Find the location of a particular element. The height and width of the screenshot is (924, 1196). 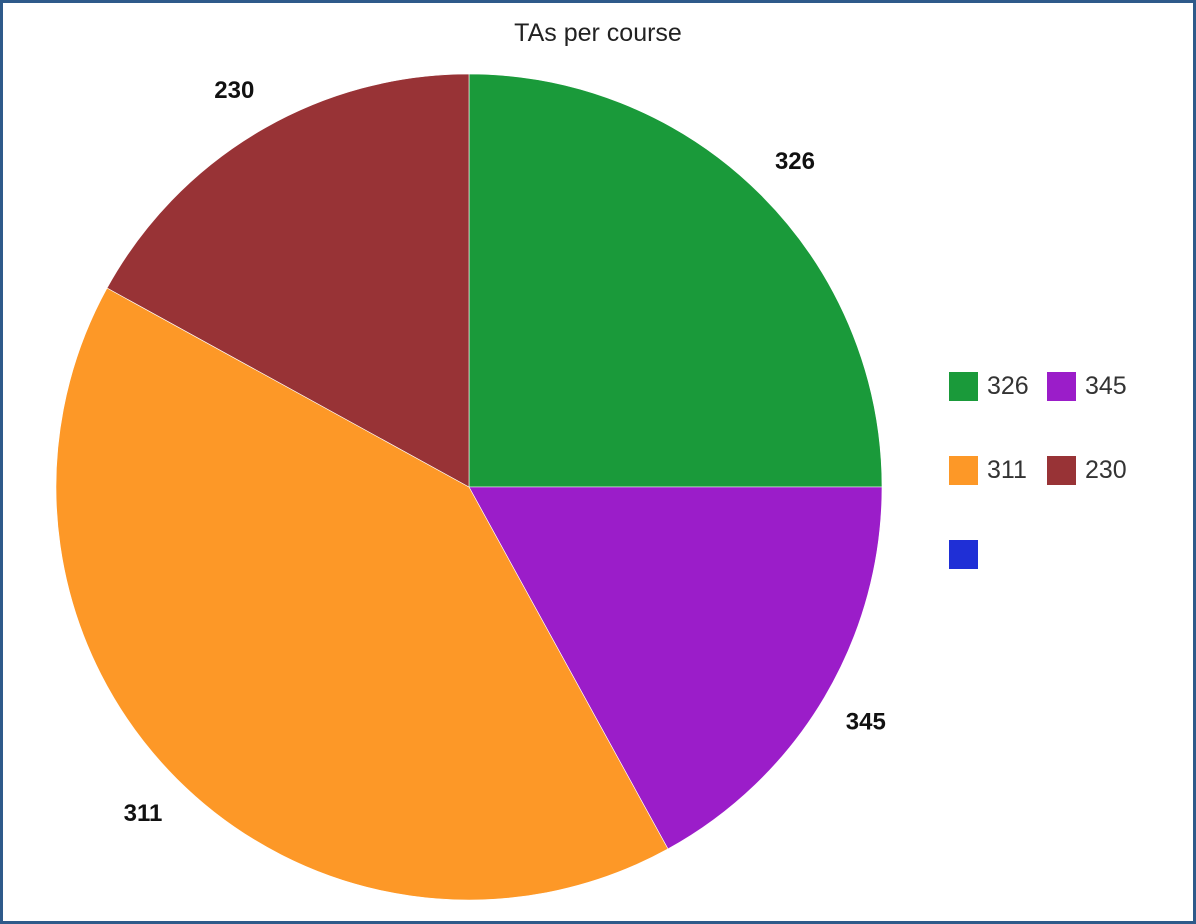

legend-row: 311 230 is located at coordinates (1069, 495).